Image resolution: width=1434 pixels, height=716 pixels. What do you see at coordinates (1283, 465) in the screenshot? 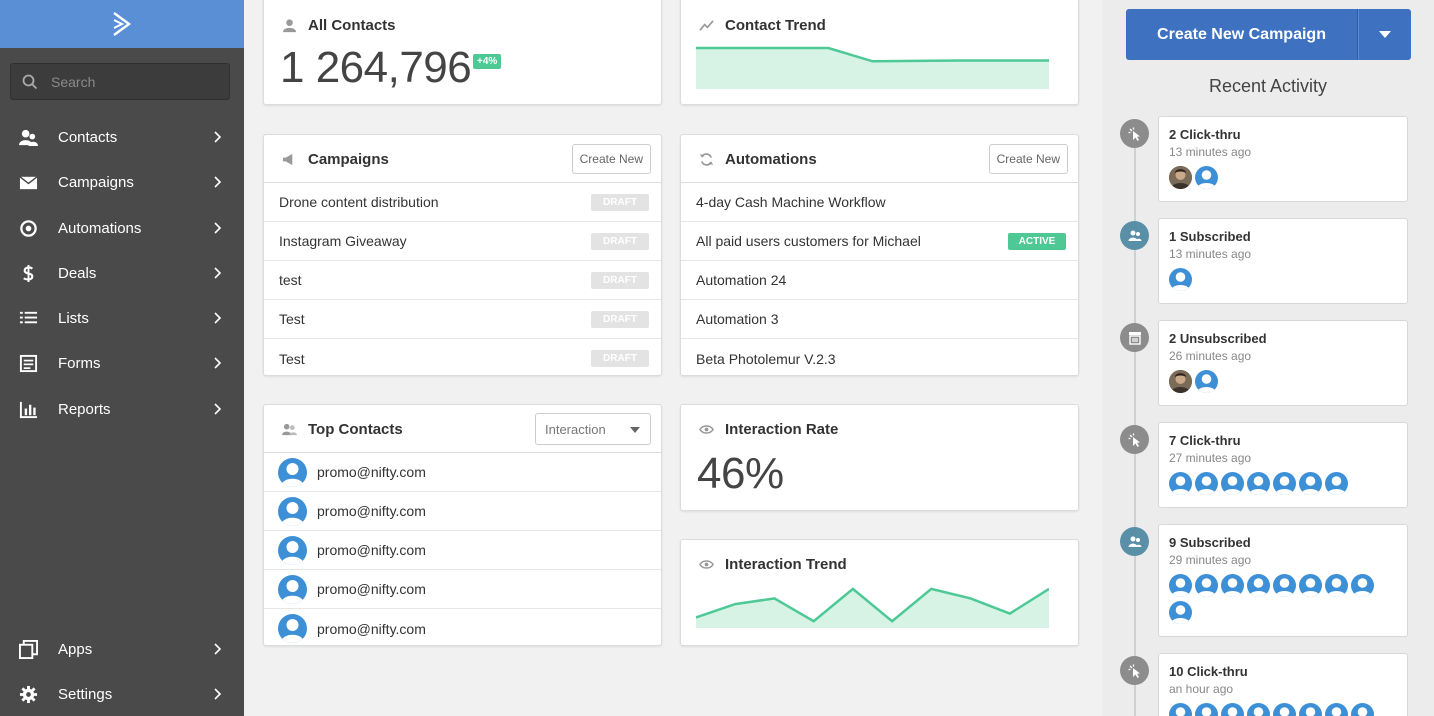
I see `activity-card: 7 Click-thru 27 minutes ago` at bounding box center [1283, 465].